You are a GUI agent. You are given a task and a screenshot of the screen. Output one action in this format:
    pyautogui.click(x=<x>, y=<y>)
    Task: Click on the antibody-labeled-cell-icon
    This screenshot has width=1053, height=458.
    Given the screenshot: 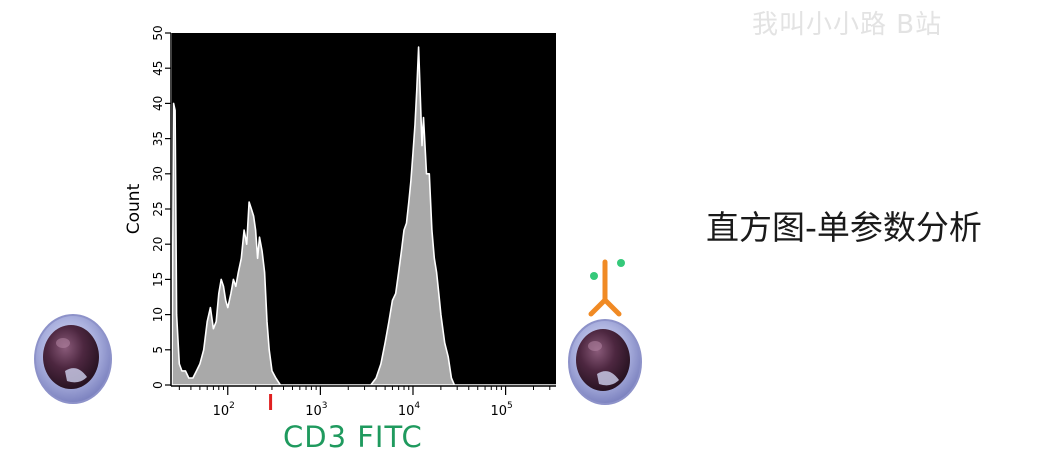 What is the action you would take?
    pyautogui.click(x=605, y=332)
    